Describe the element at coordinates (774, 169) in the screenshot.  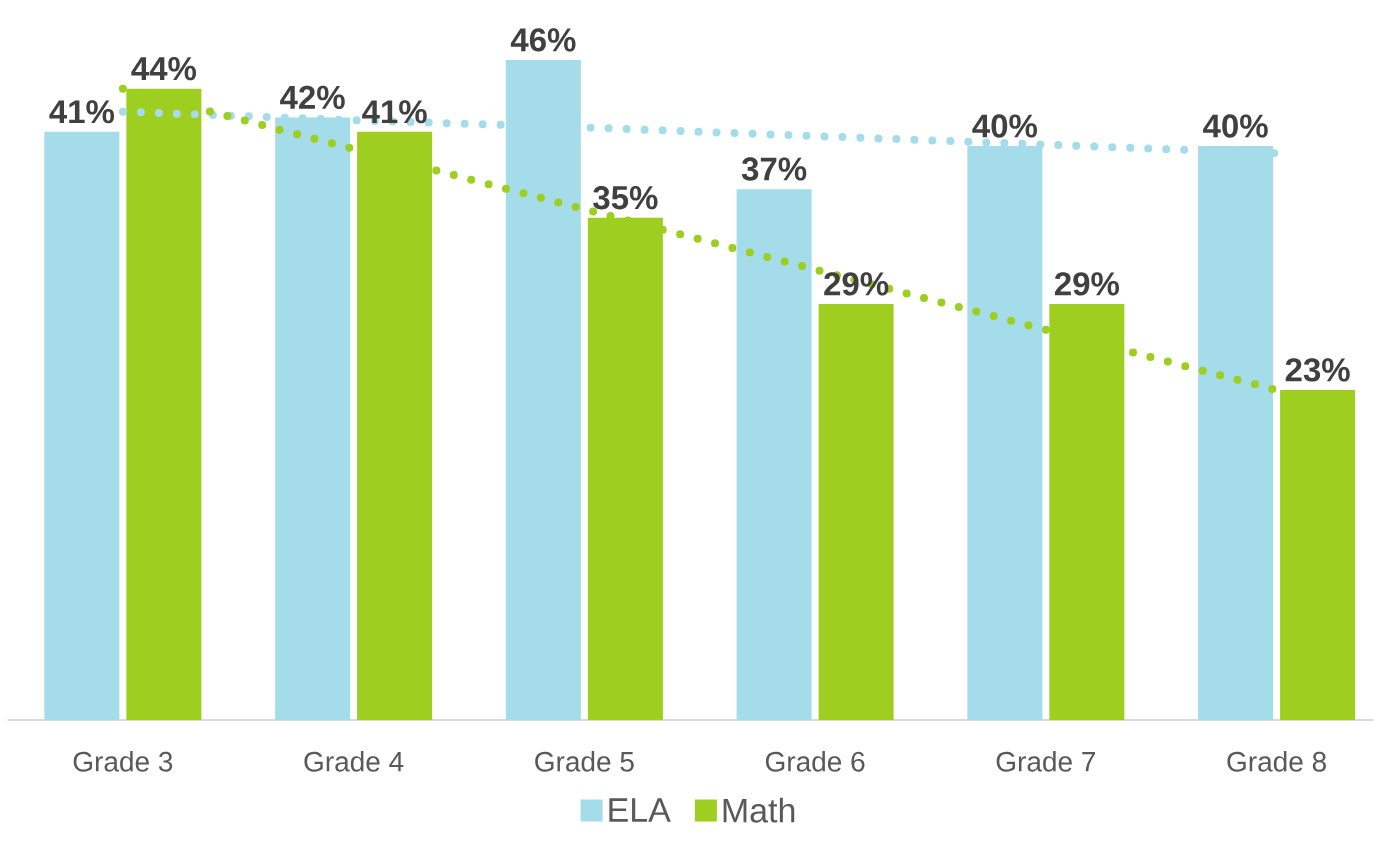
I see `data-label: 37%` at that location.